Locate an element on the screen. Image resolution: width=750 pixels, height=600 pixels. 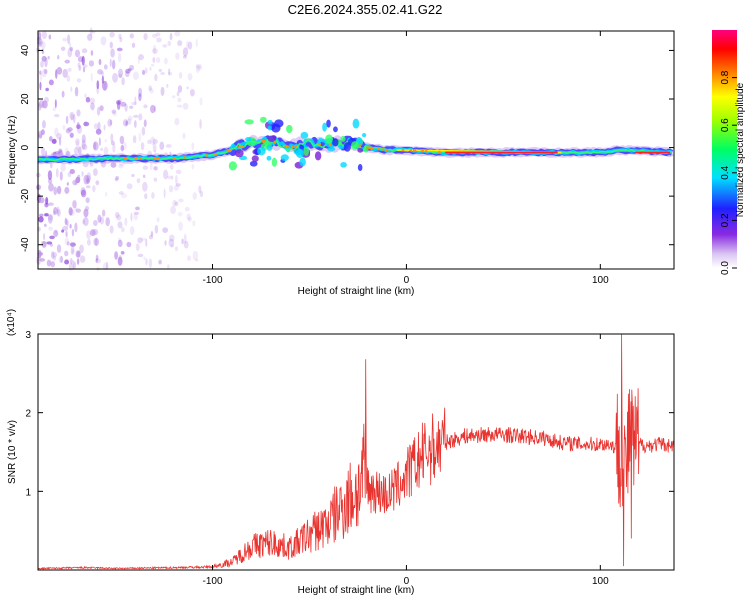
snr-x-tick-label: -100 is located at coordinates (213, 581).